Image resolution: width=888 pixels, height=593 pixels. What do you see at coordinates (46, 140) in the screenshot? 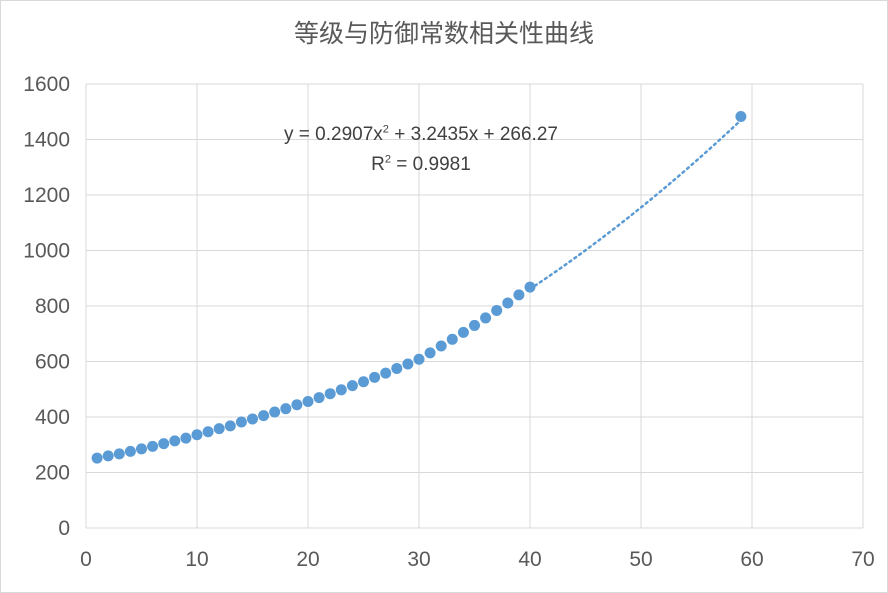
I see `y-tick-label: 1400` at bounding box center [46, 140].